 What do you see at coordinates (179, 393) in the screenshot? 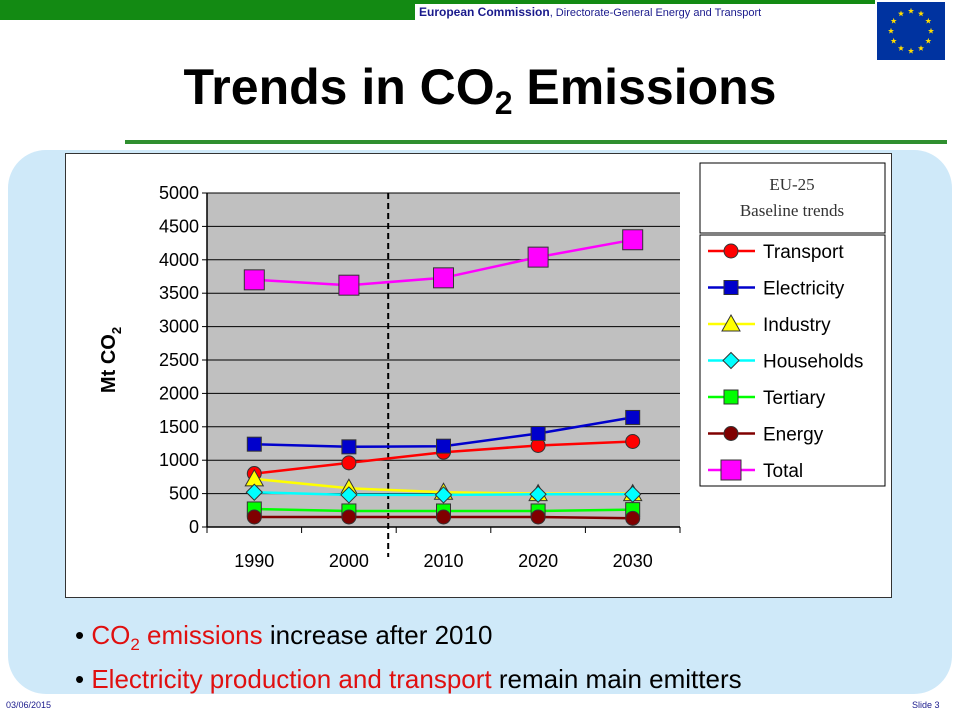
I see `y-tick-label: 2000` at bounding box center [179, 393].